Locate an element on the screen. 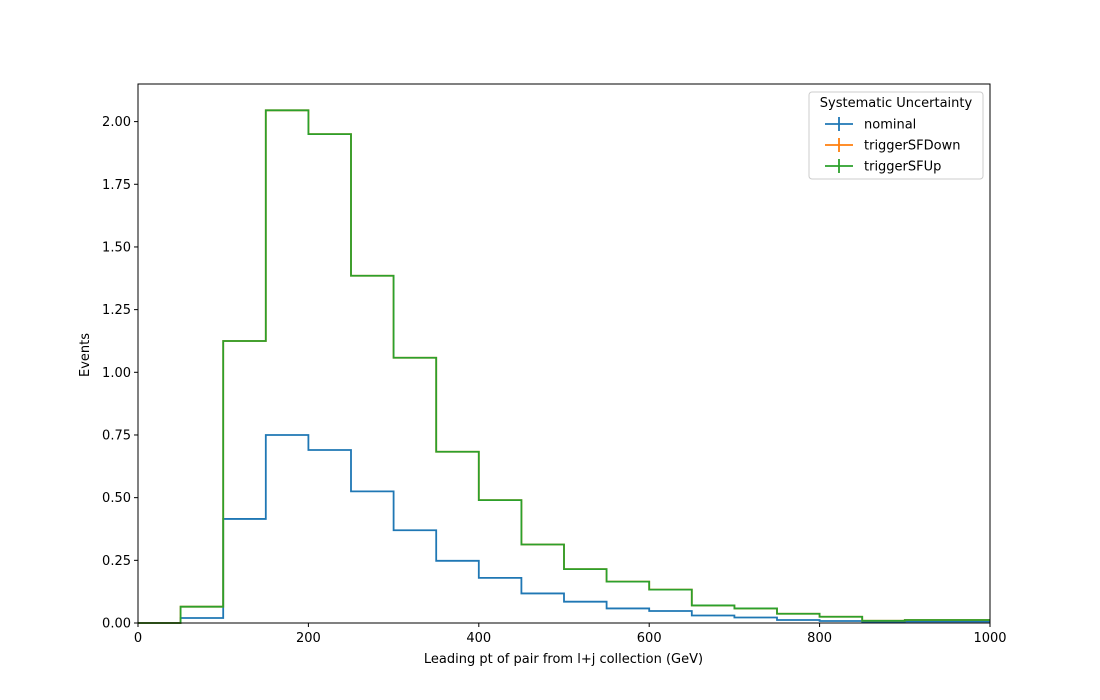 The height and width of the screenshot is (700, 1100). y-axis-label: Events is located at coordinates (85, 355).